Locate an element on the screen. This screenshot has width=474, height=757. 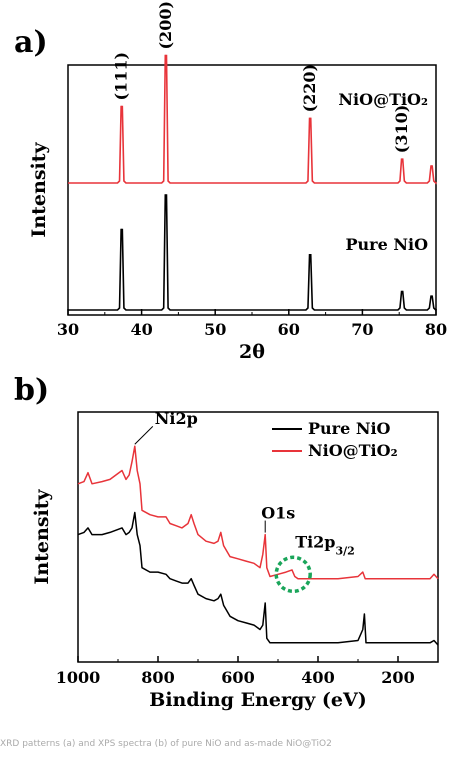
panel-a-label: a) is located at coordinates (31, 42).